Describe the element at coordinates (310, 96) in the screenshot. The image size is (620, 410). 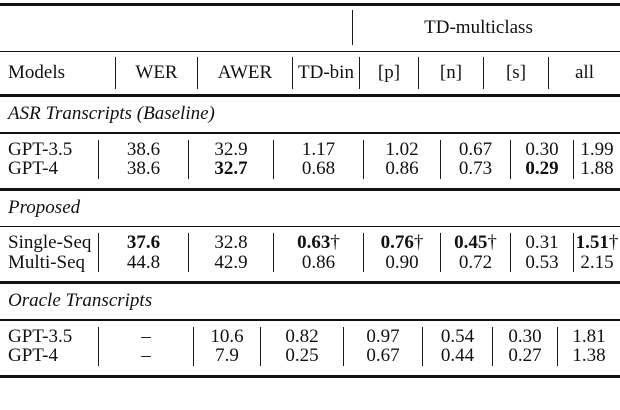
I see `header-bottom-rule` at that location.